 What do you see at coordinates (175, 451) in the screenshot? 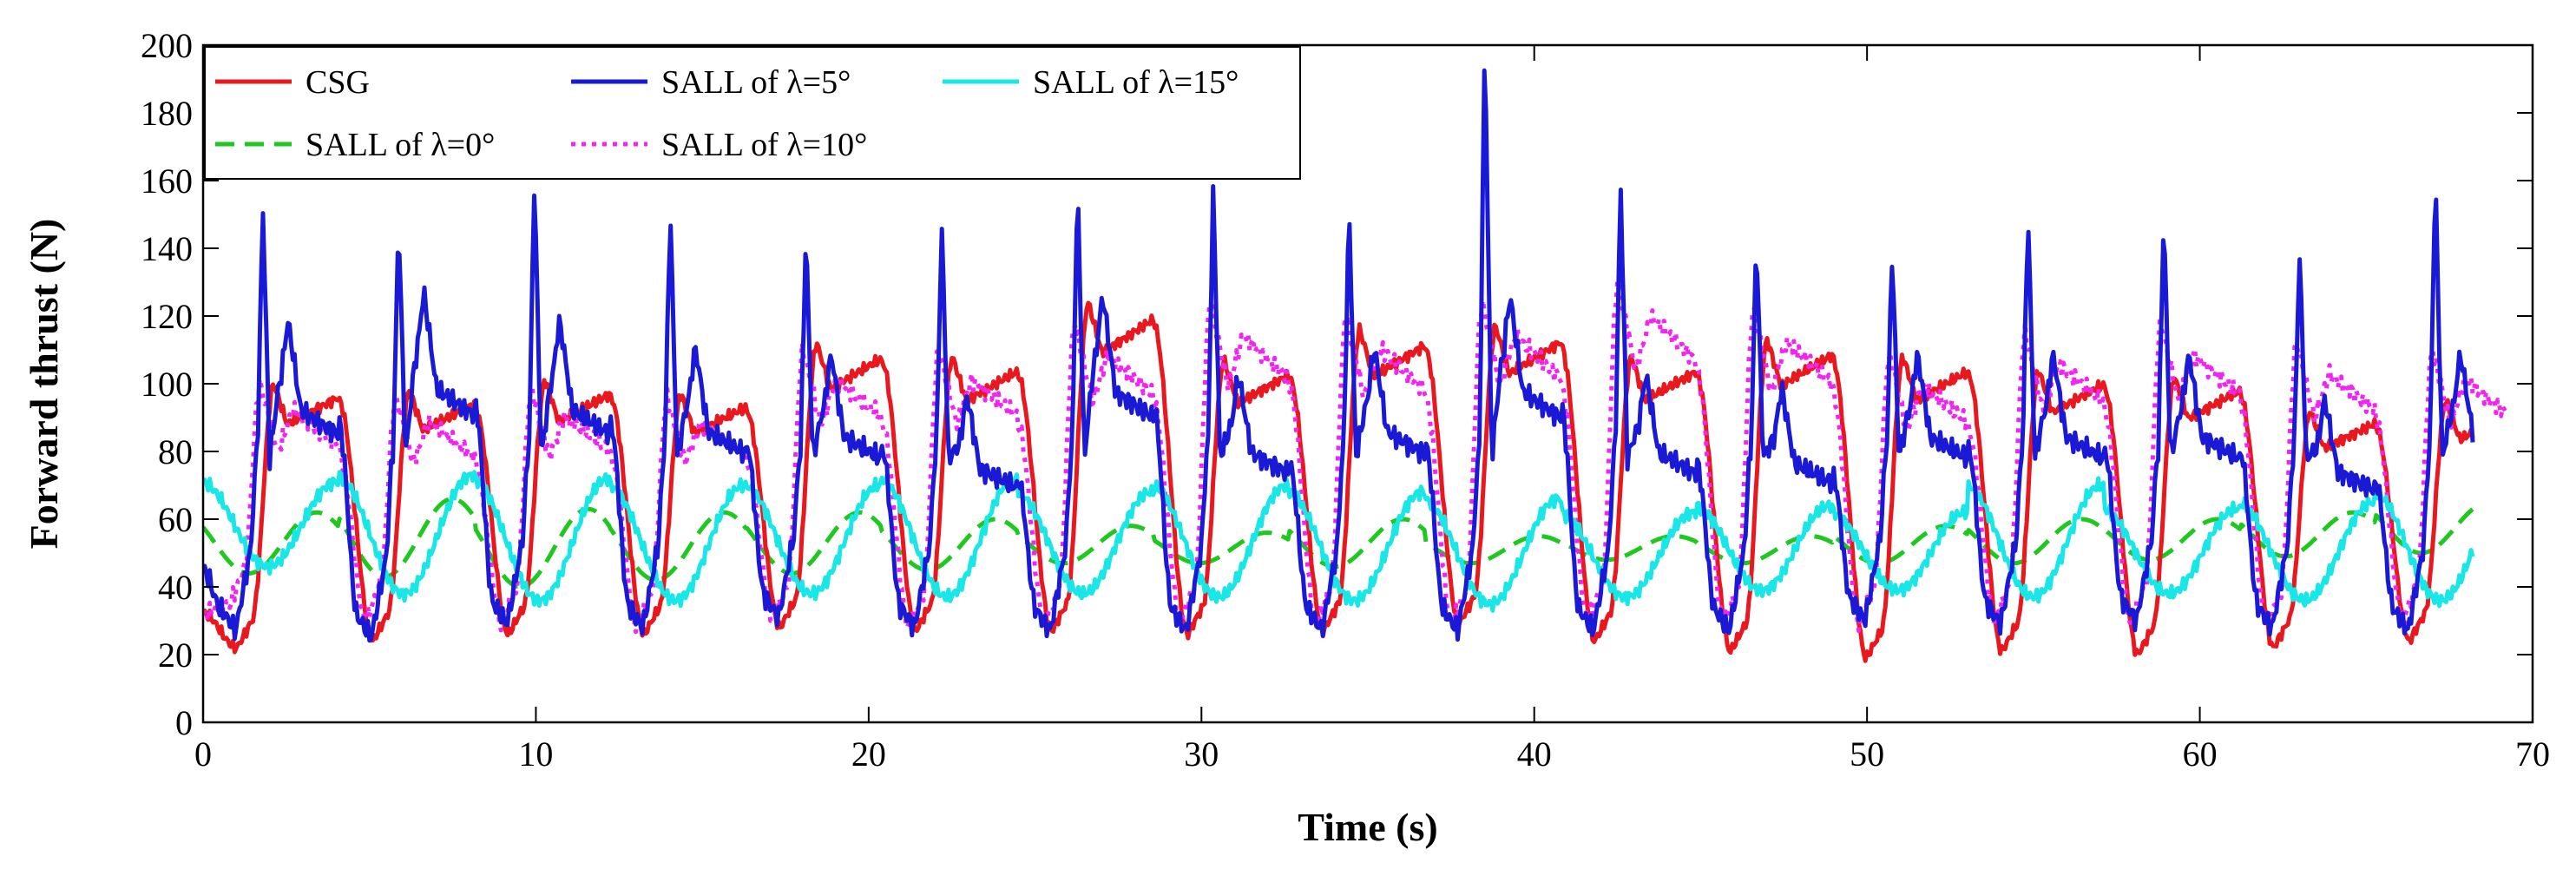
I see `y-tick-label: 80` at bounding box center [175, 451].